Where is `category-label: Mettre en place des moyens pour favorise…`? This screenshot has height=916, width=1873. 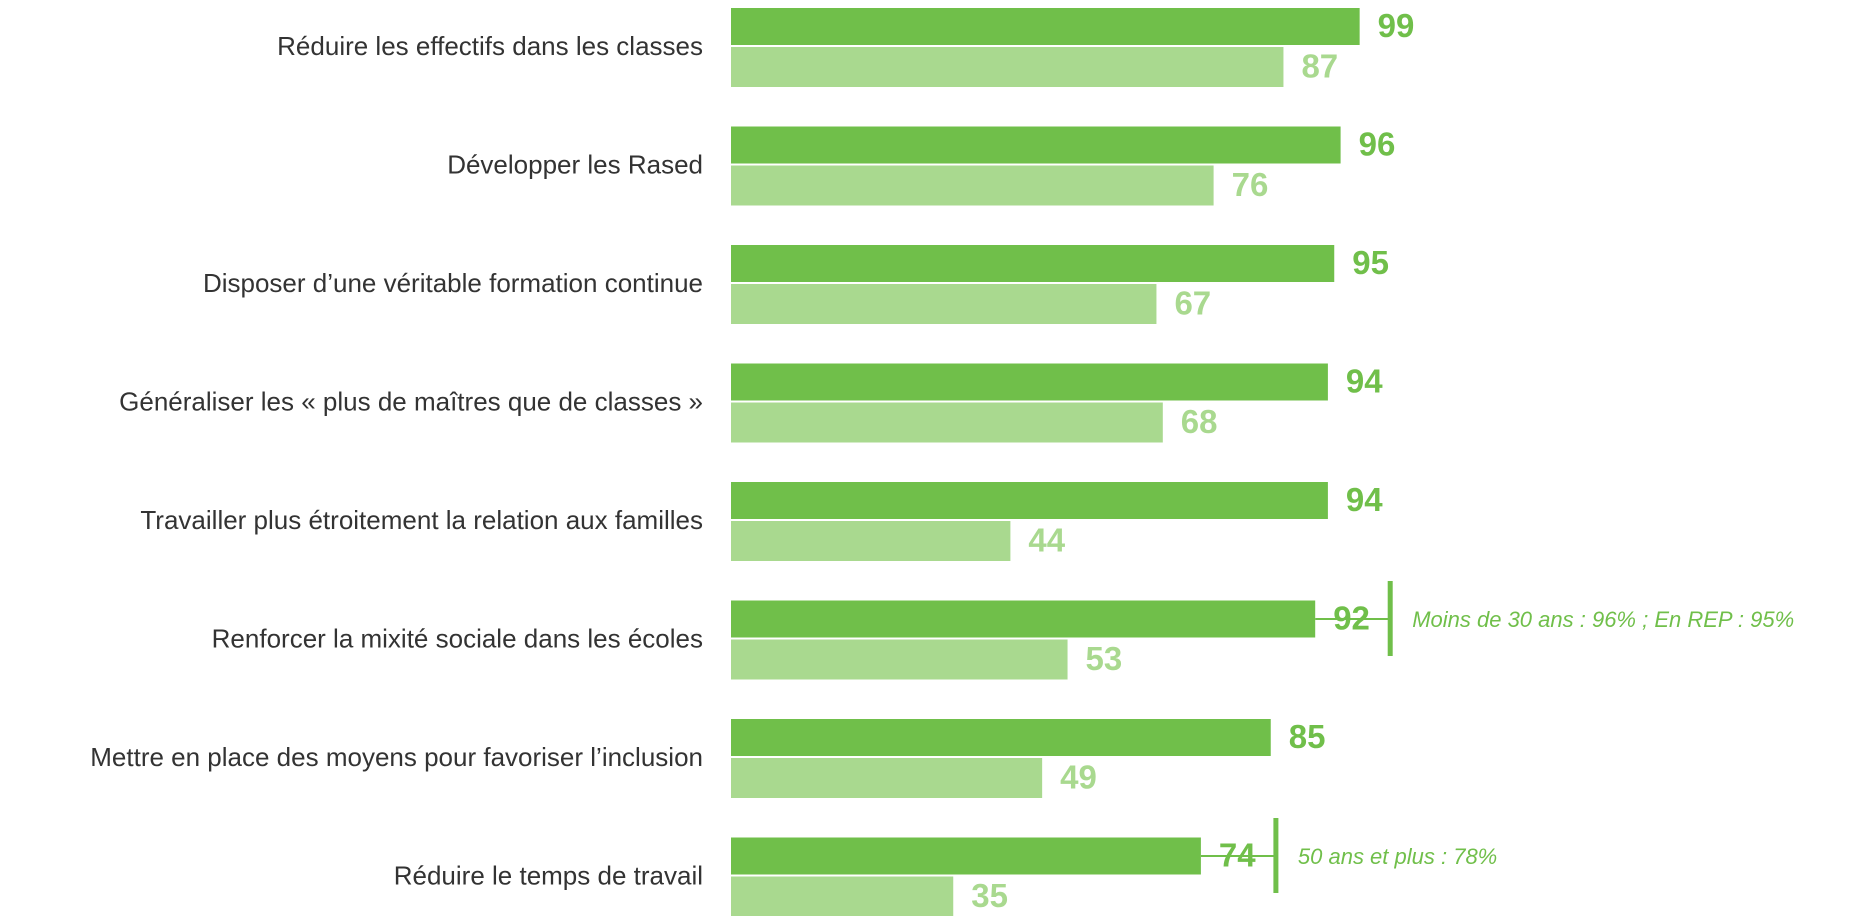
category-label: Mettre en place des moyens pour favorise… is located at coordinates (396, 757).